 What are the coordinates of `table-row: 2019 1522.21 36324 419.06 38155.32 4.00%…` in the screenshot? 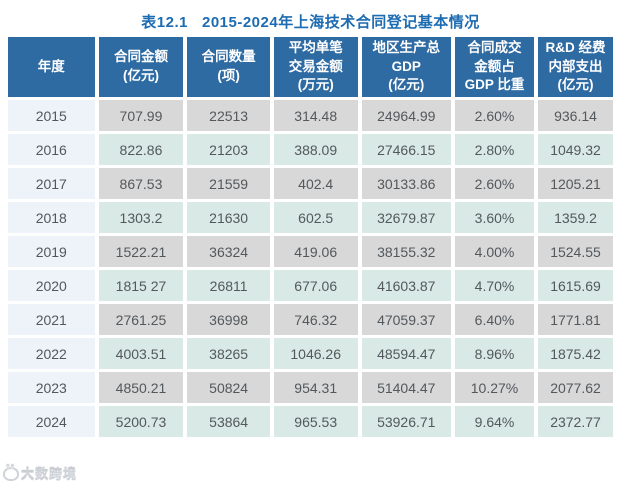 It's located at (310, 251).